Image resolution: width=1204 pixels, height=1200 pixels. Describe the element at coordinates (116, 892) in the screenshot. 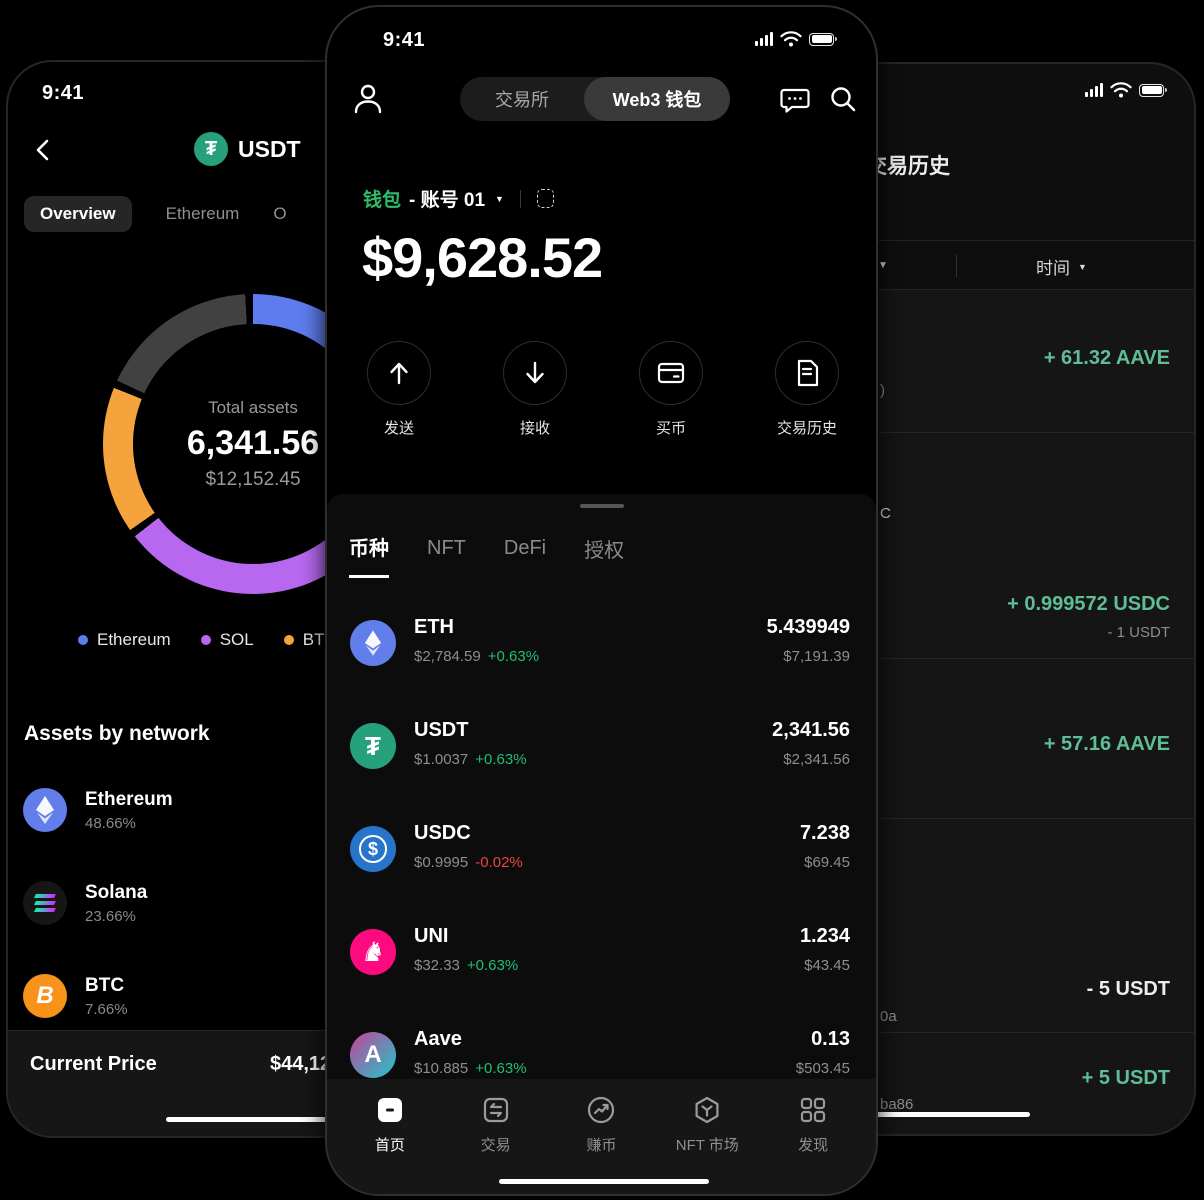

I see `network-name: Solana` at that location.